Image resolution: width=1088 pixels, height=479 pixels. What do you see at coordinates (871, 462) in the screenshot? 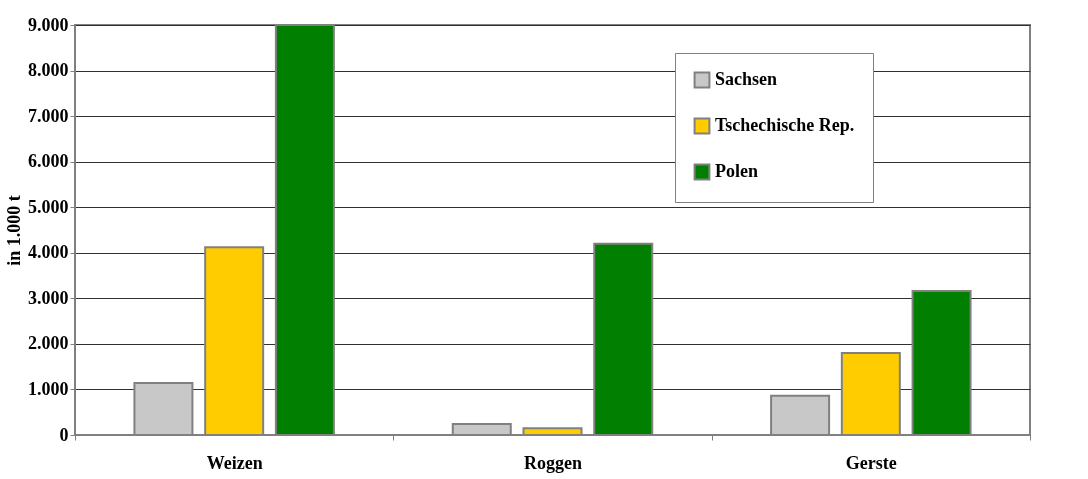
I see `x-tick-label: Gerste` at bounding box center [871, 462].